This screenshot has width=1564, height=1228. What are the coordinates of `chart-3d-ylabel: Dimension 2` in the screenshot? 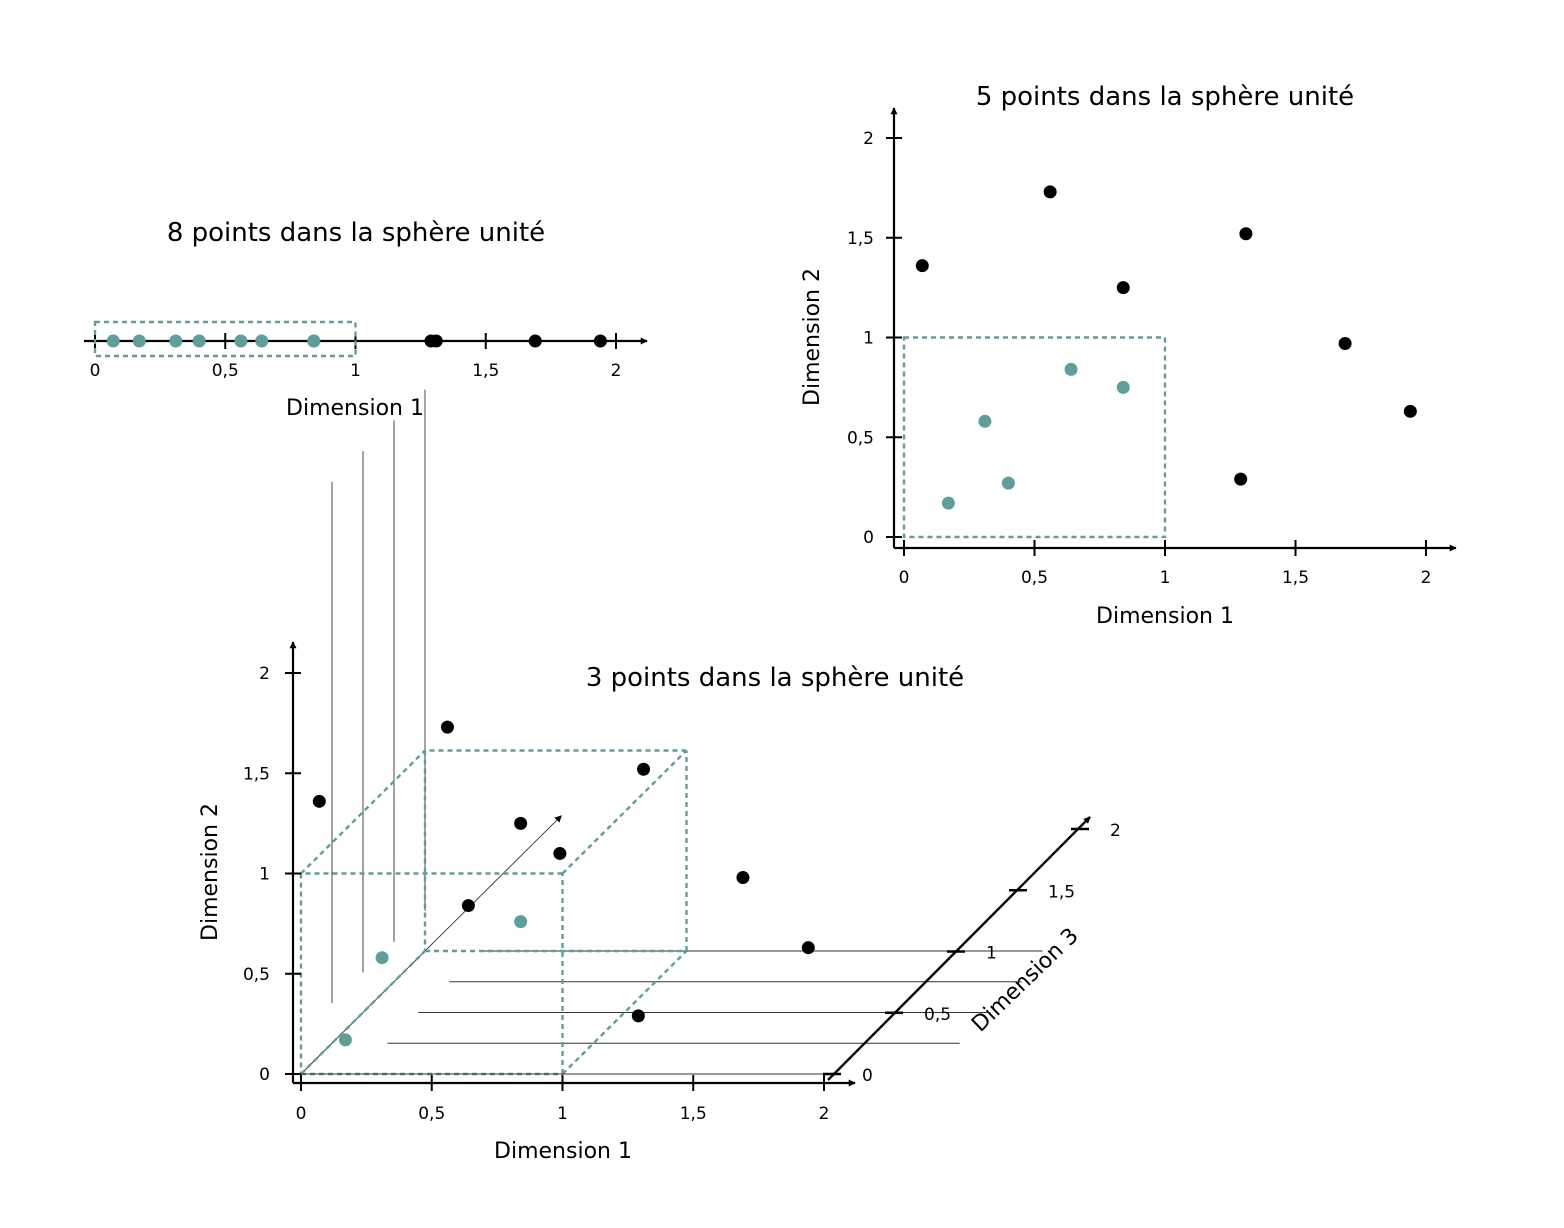 It's located at (210, 872).